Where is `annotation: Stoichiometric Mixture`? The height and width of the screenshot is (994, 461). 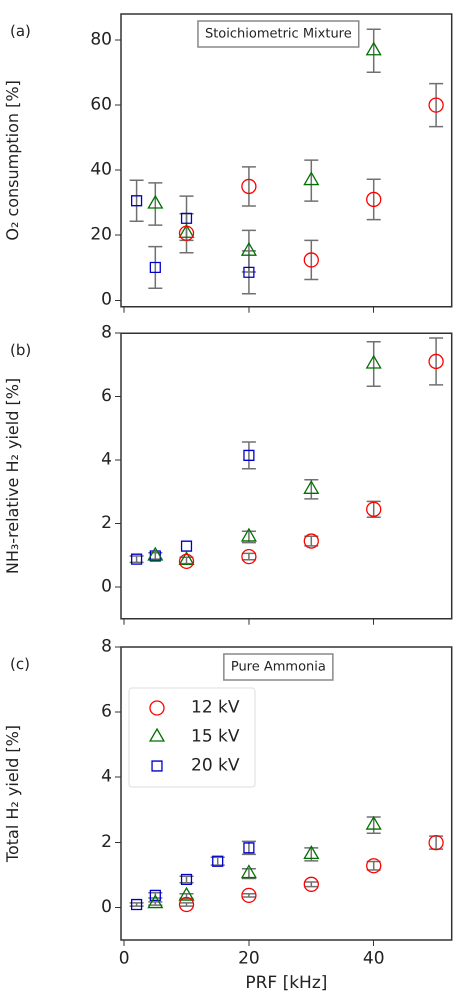
annotation: Stoichiometric Mixture is located at coordinates (278, 34).